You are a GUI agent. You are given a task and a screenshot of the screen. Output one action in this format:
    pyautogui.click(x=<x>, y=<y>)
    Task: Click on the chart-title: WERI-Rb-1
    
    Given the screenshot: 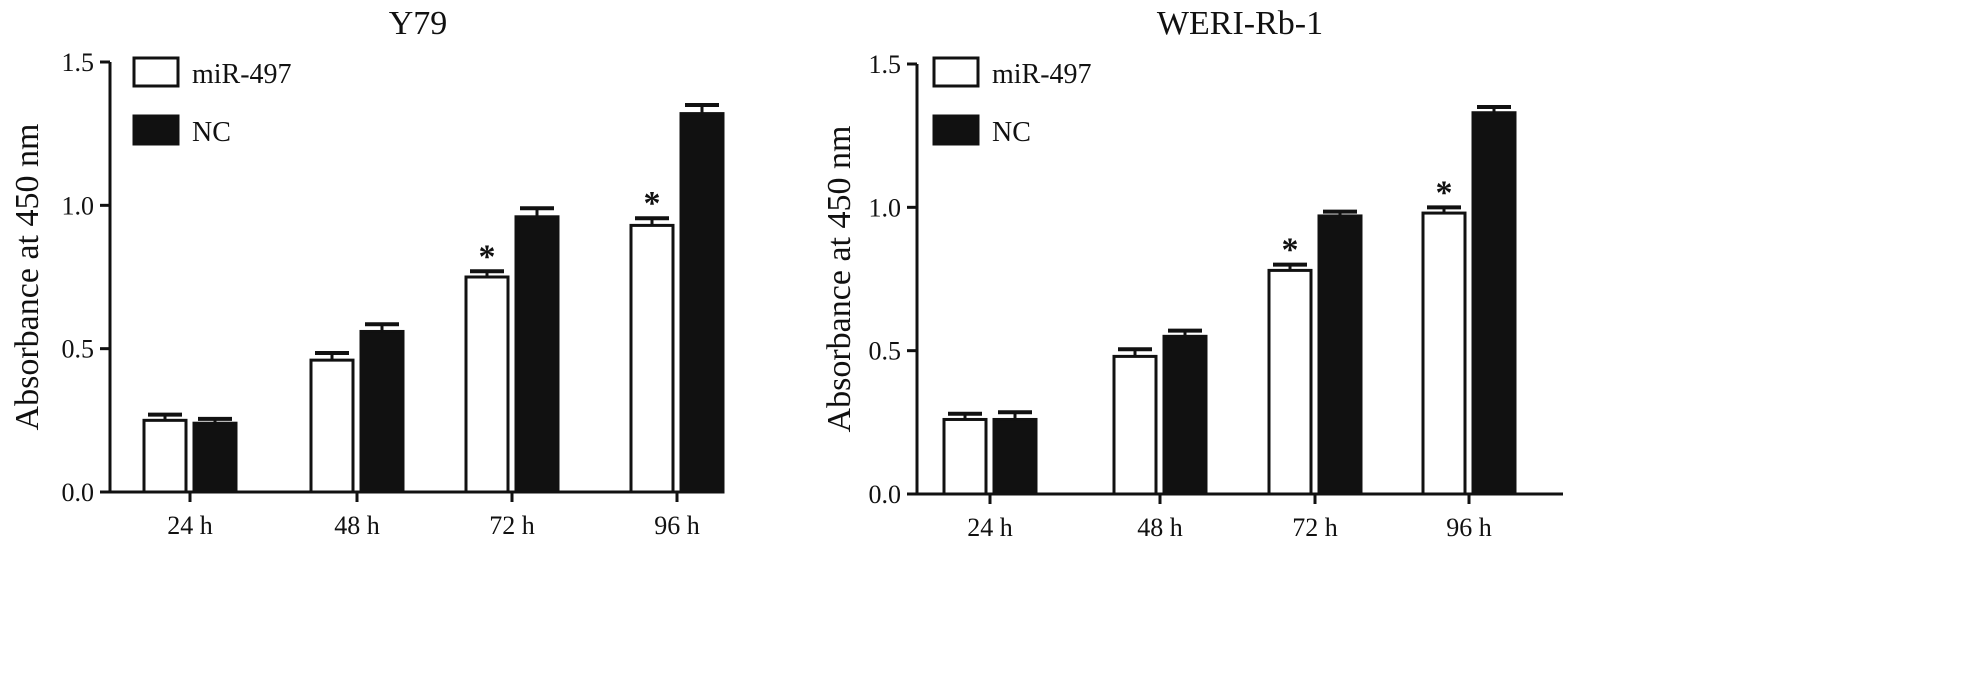 What is the action you would take?
    pyautogui.click(x=1240, y=23)
    